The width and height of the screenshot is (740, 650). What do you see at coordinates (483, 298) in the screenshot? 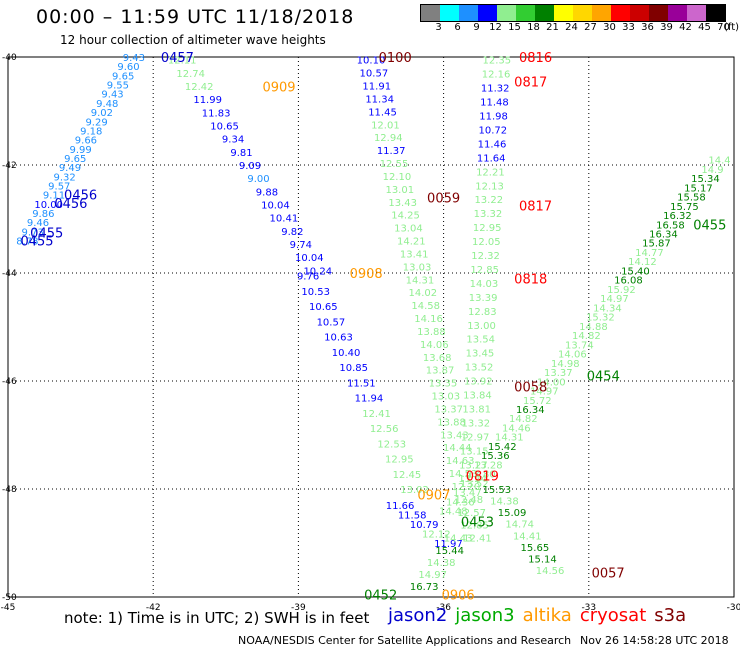
I see `wave-height-value: 13.39` at bounding box center [483, 298].